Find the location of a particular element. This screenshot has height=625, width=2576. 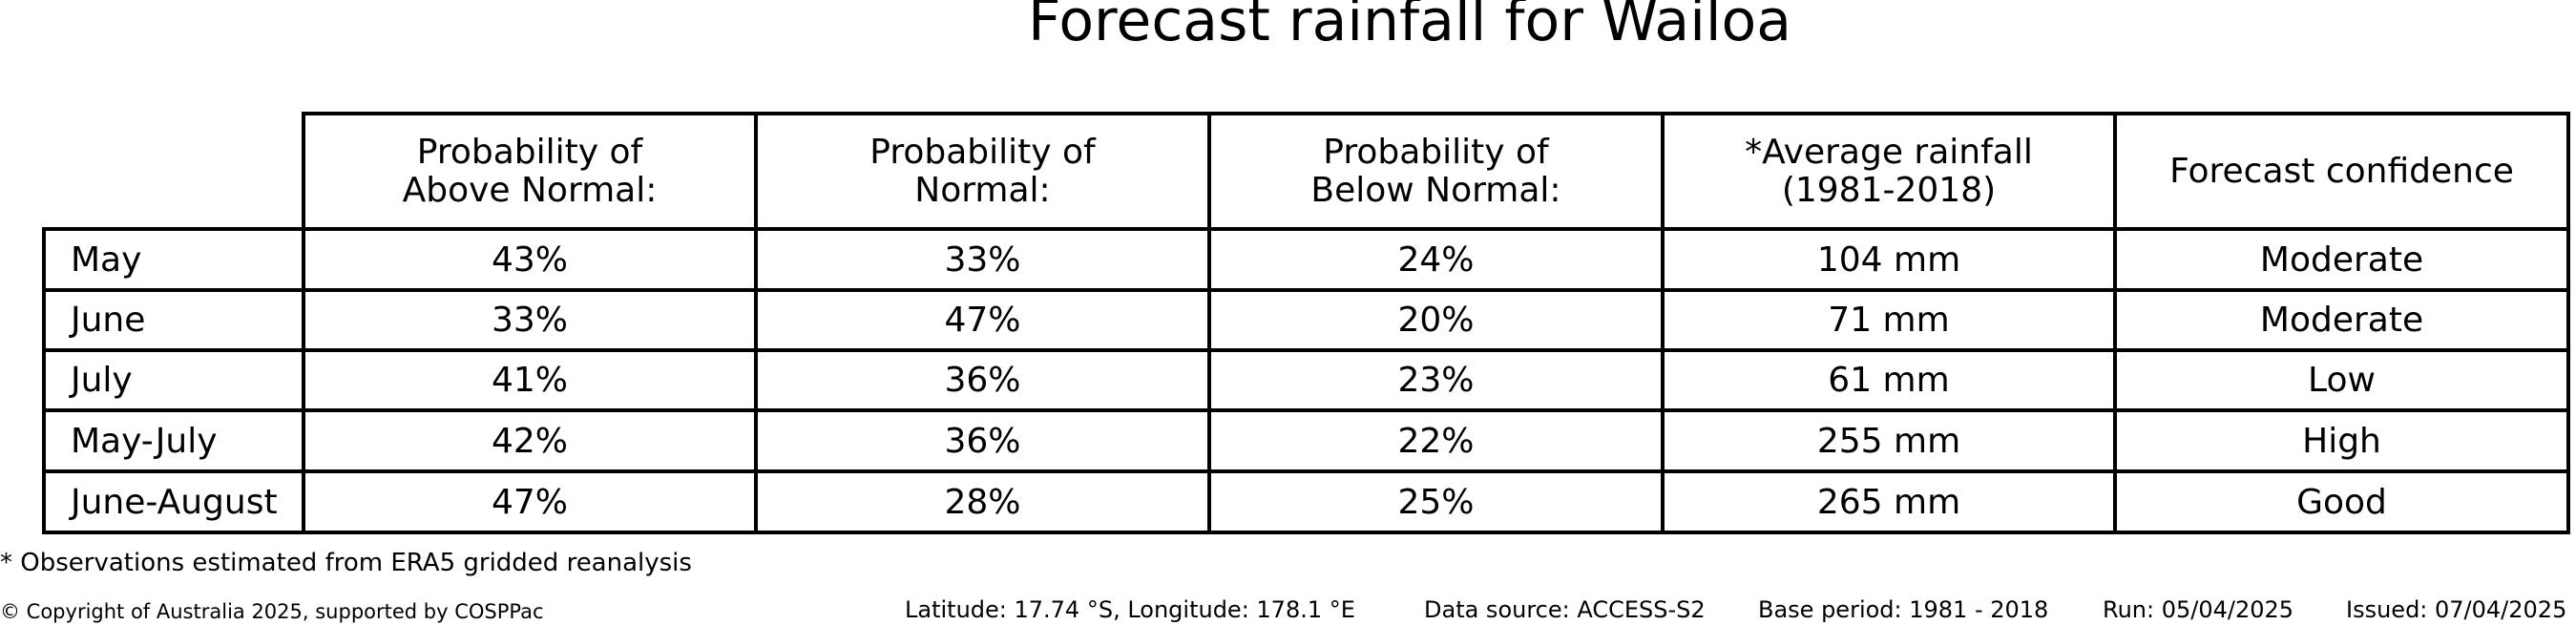

row-label-may: May is located at coordinates (106, 260).